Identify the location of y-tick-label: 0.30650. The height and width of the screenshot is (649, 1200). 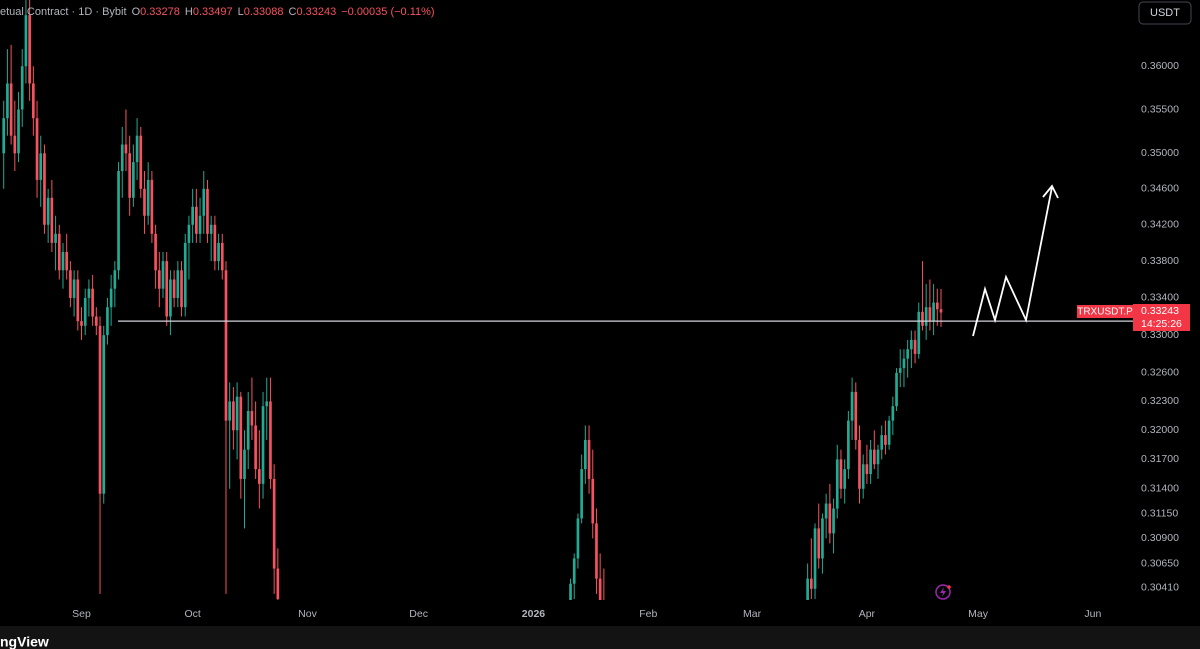
(1160, 563).